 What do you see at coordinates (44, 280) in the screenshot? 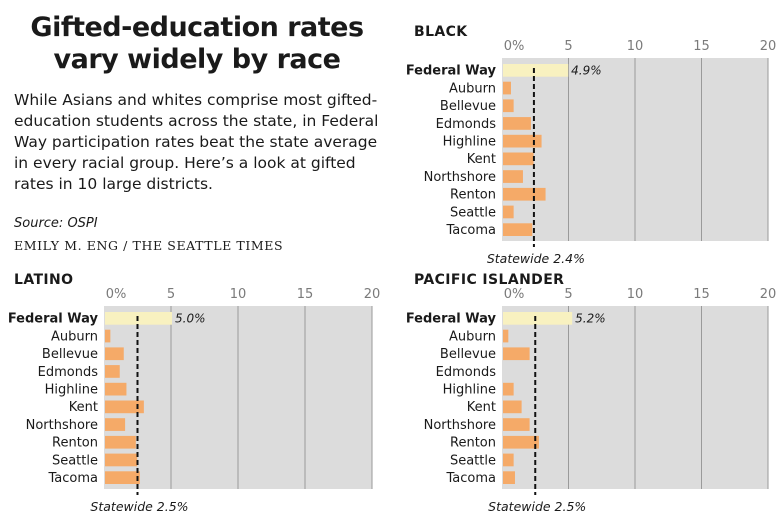
I see `panel-title: LATINO` at bounding box center [44, 280].